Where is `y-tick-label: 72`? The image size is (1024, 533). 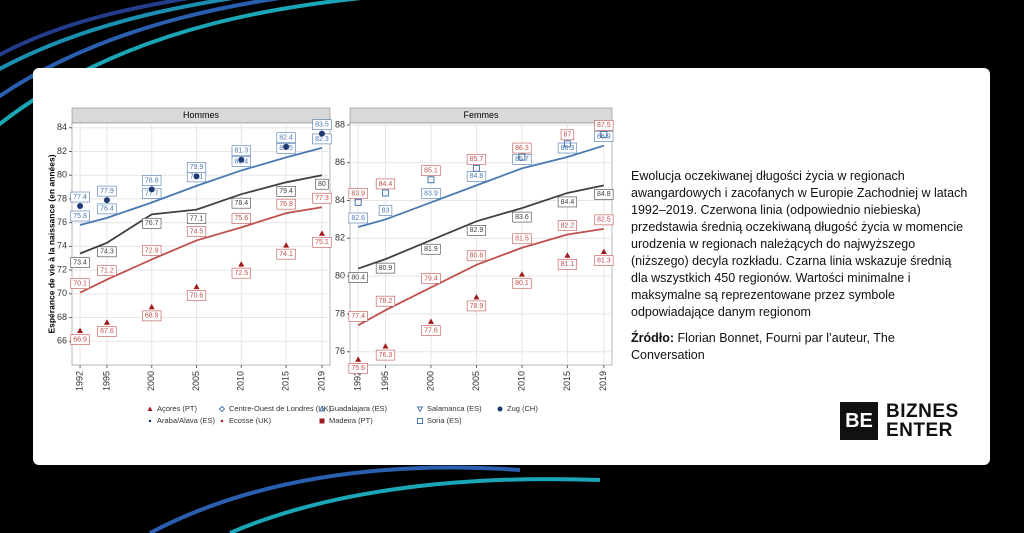 y-tick-label: 72 is located at coordinates (62, 269).